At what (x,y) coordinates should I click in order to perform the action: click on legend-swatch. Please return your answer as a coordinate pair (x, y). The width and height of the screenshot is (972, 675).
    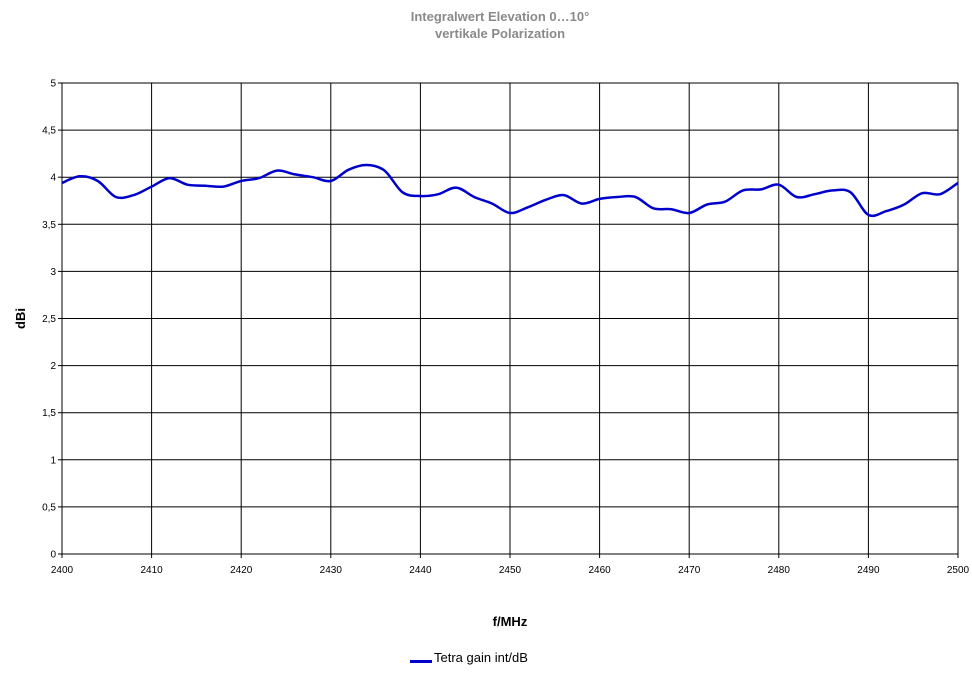
    Looking at the image, I should click on (421, 661).